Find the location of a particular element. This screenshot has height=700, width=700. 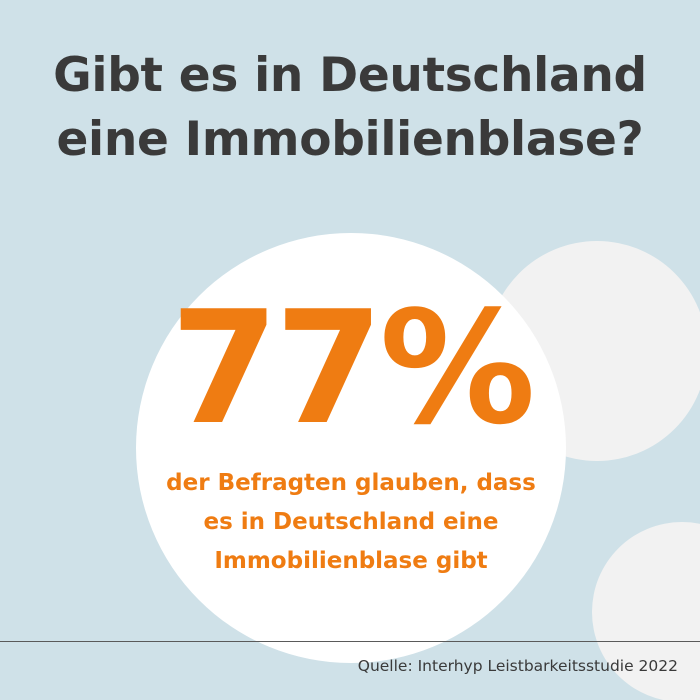

footer-divider is located at coordinates (350, 641).